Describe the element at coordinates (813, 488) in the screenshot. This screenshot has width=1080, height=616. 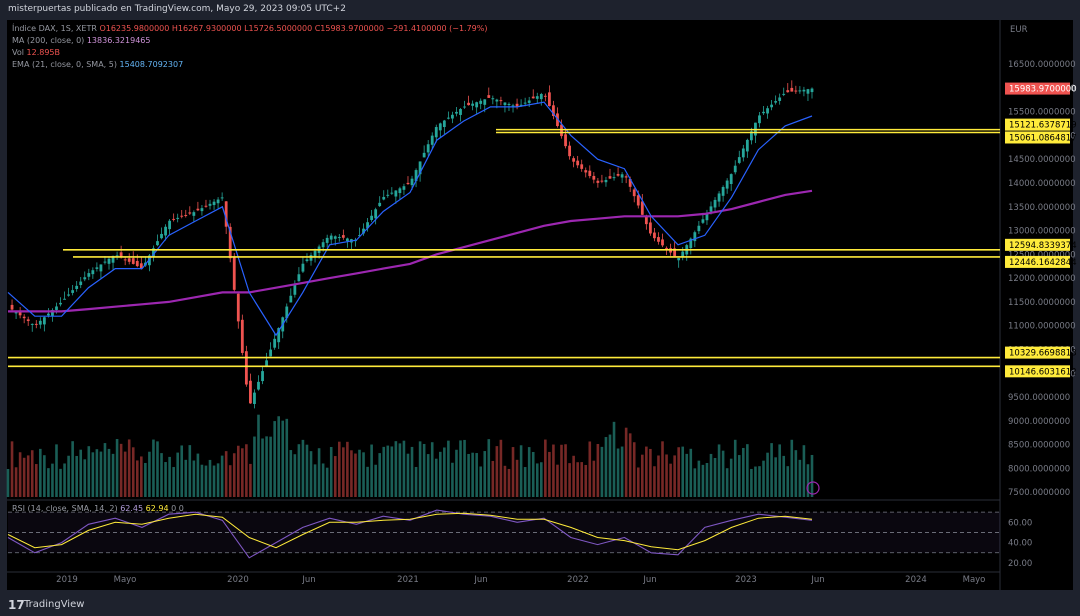
I see `lightning-icon` at that location.